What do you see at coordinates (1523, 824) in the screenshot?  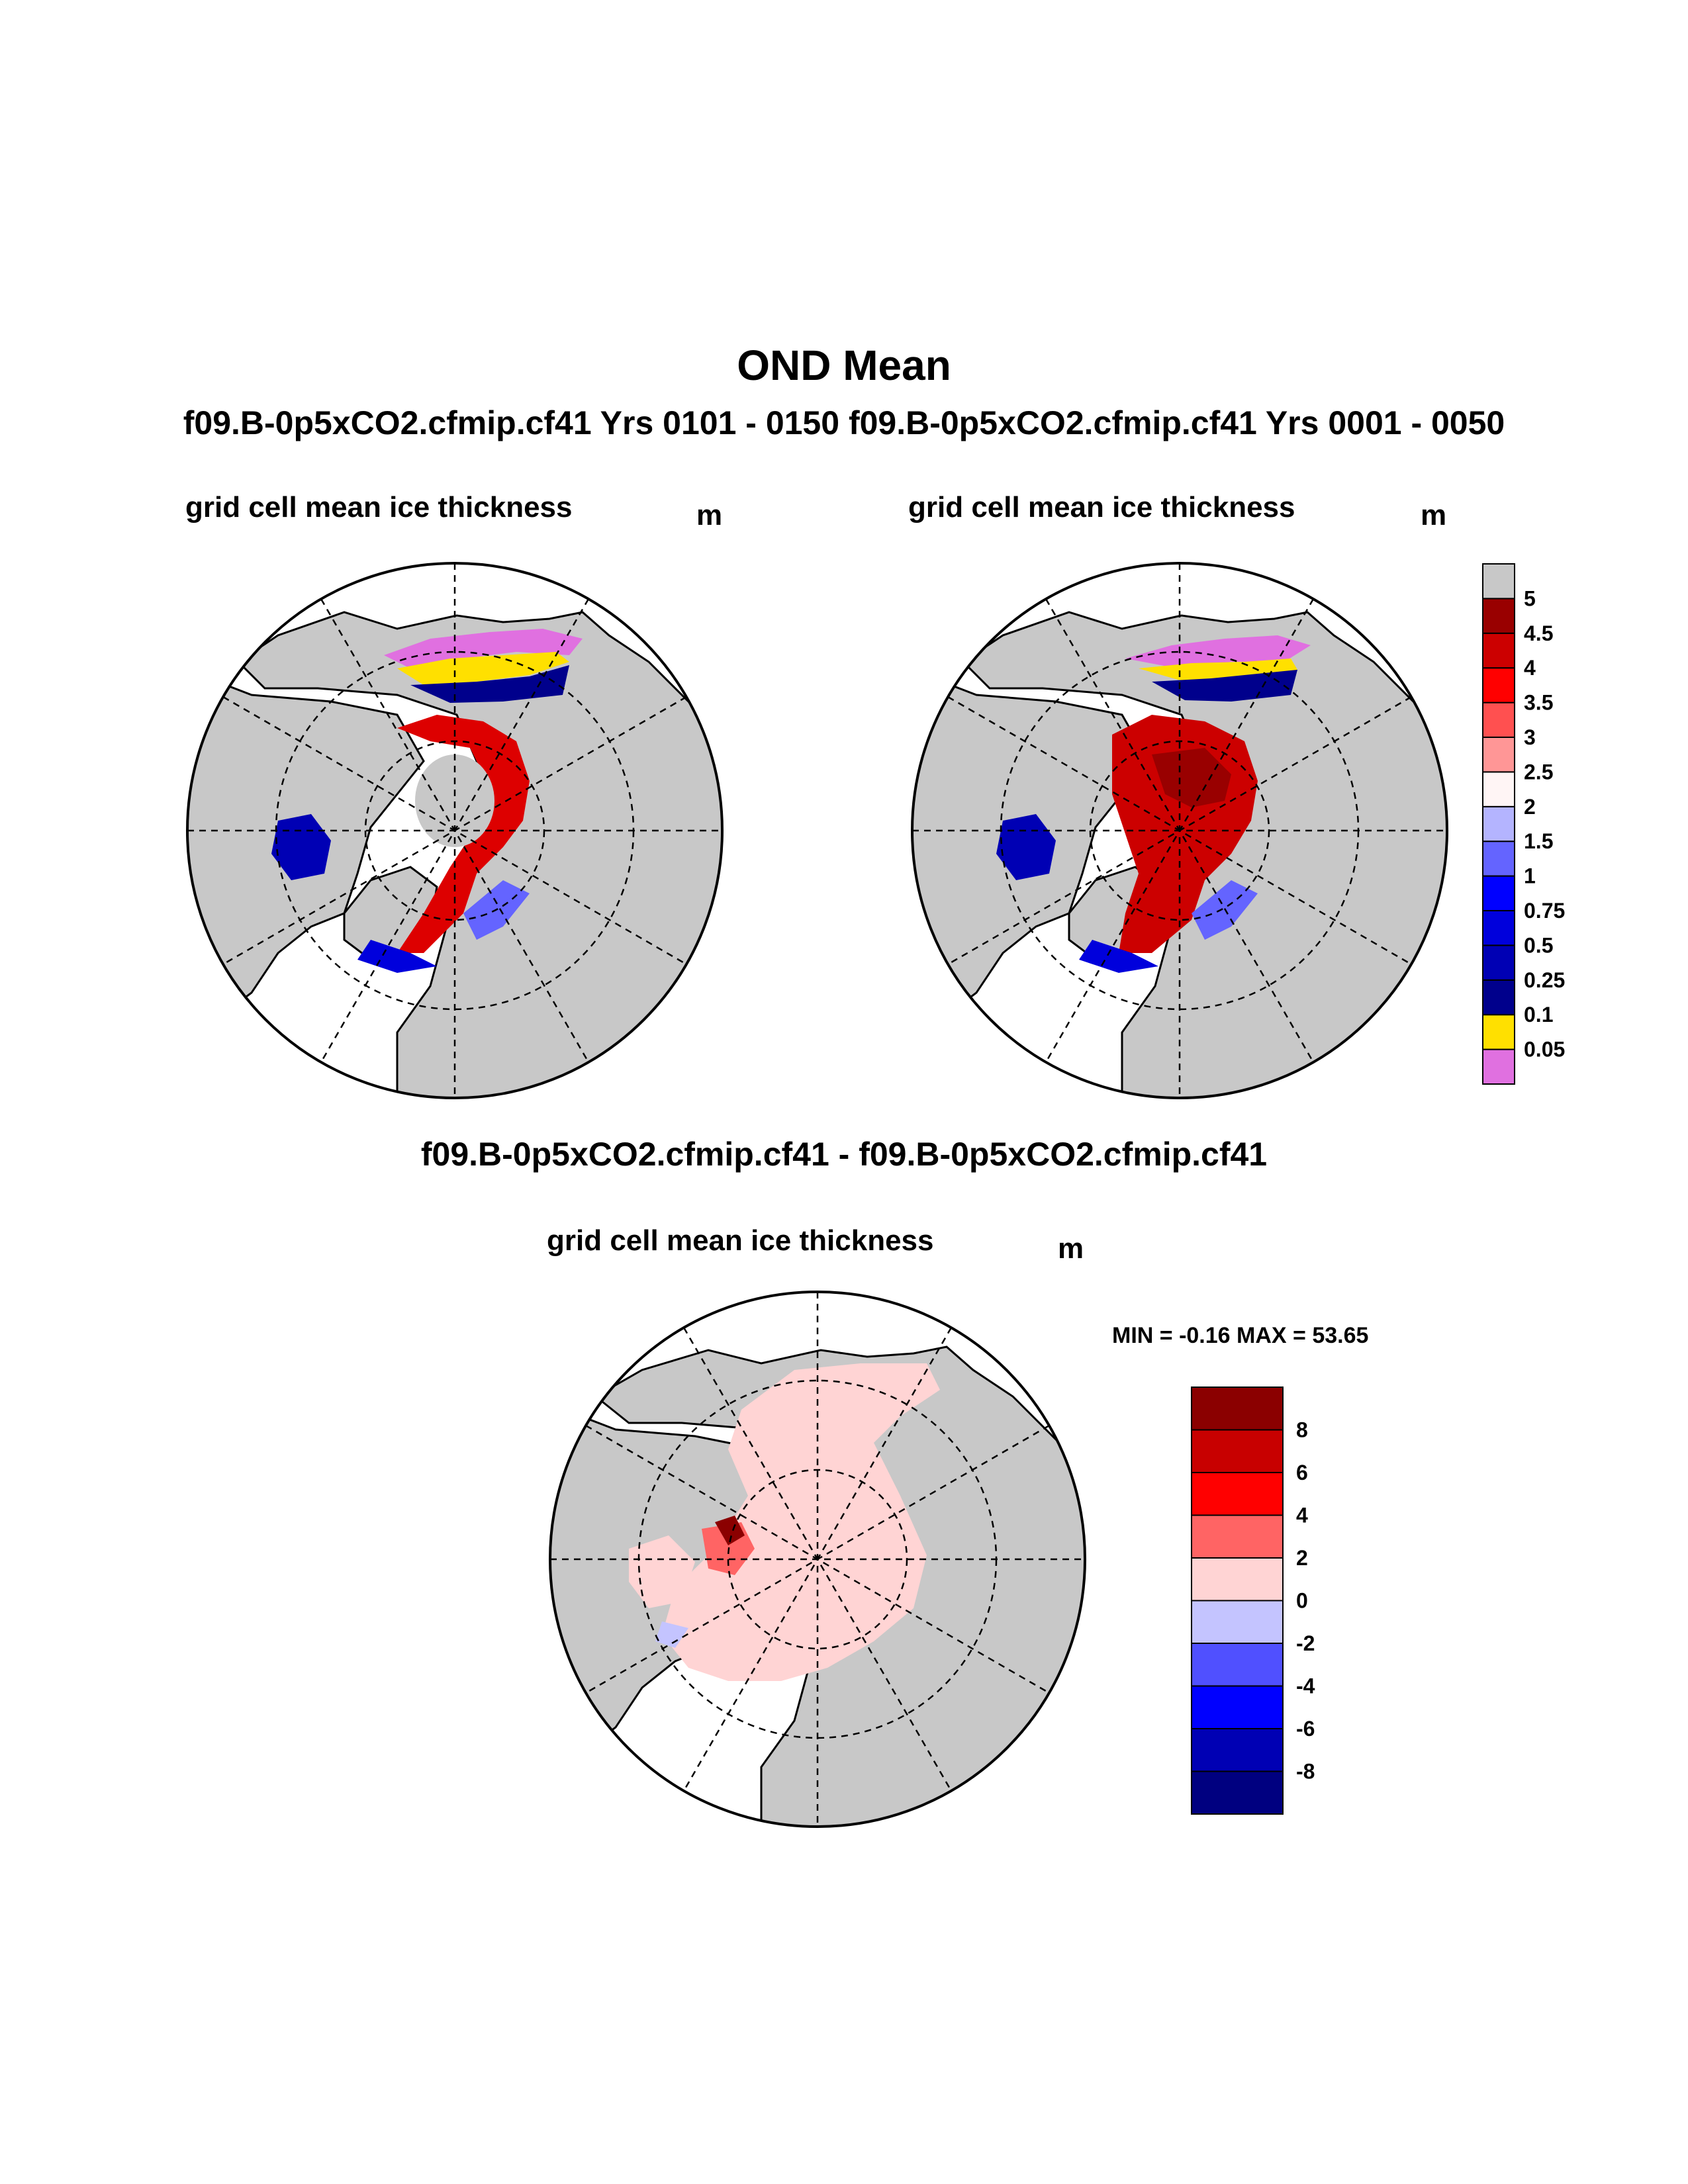 I see `colorbar-thickness: 0.05 0.1 0.25 0.5 0.75 1 1.5 2 2.5 3 3.5 4 4.5 5` at bounding box center [1523, 824].